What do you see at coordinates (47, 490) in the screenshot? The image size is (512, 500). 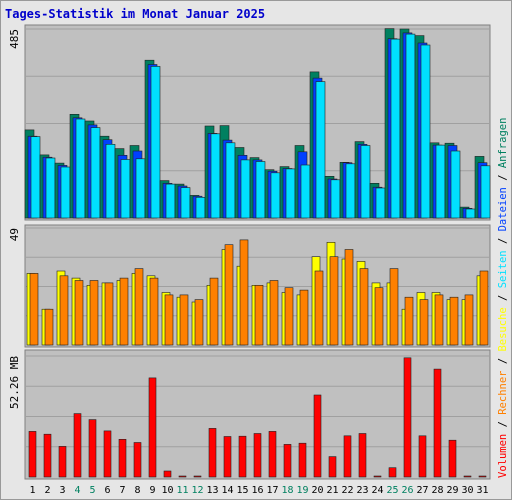 I see `day-label-2: 2` at bounding box center [47, 490].